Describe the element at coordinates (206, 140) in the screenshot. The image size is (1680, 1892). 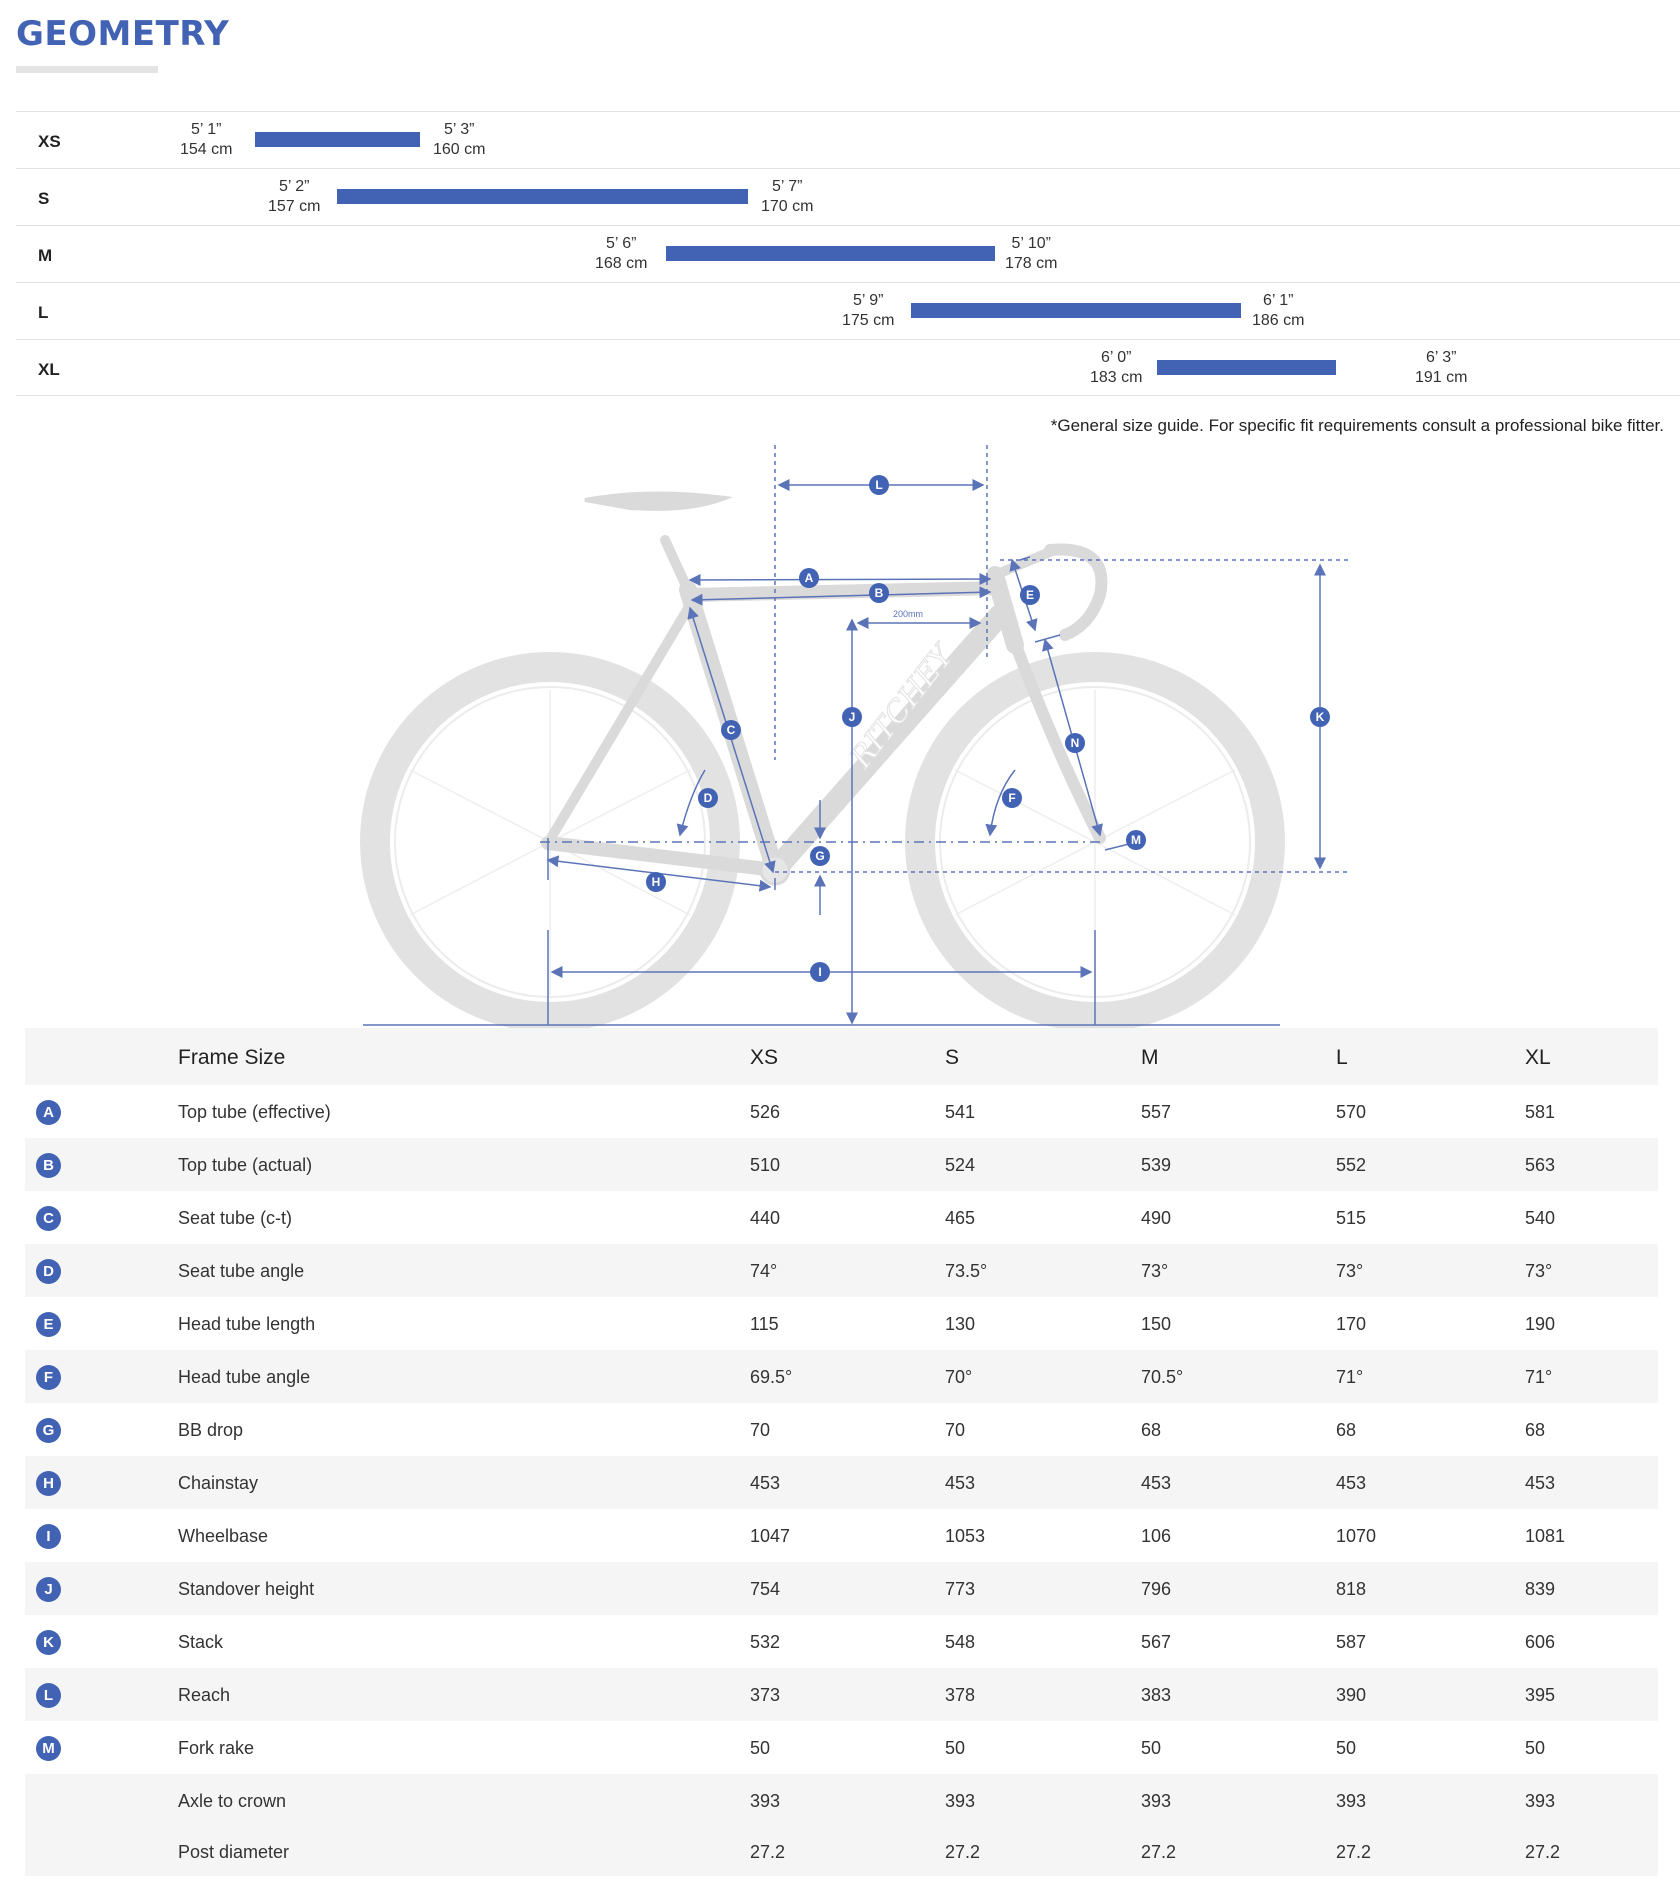
I see `min-height-label: 5’ 1” 154 cm` at that location.